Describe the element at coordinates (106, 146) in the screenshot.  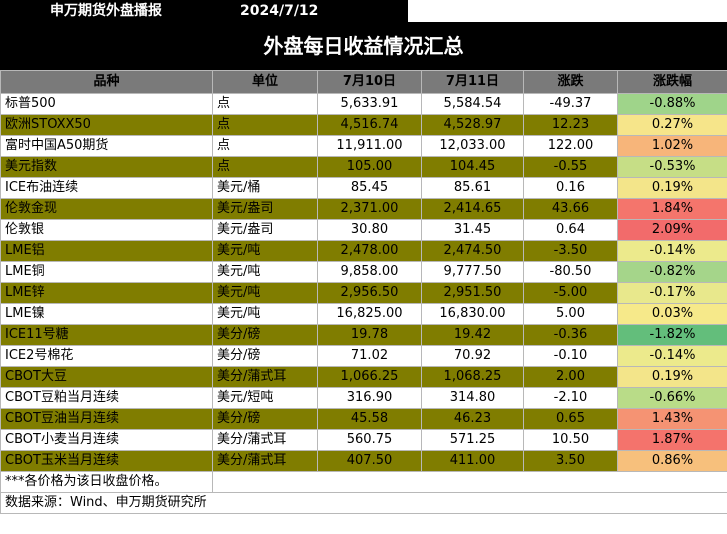
I see `cell-name: 富时中国A50期货` at that location.